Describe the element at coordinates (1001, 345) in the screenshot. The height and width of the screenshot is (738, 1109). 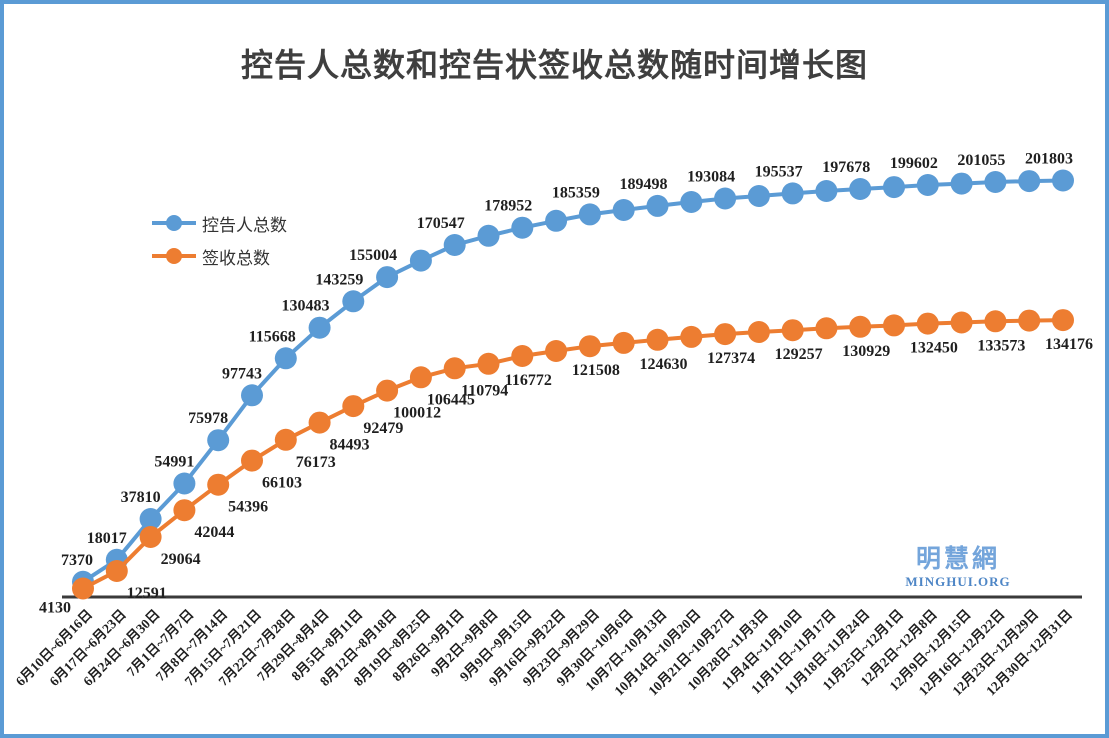
I see `data-point-label: 133573` at that location.